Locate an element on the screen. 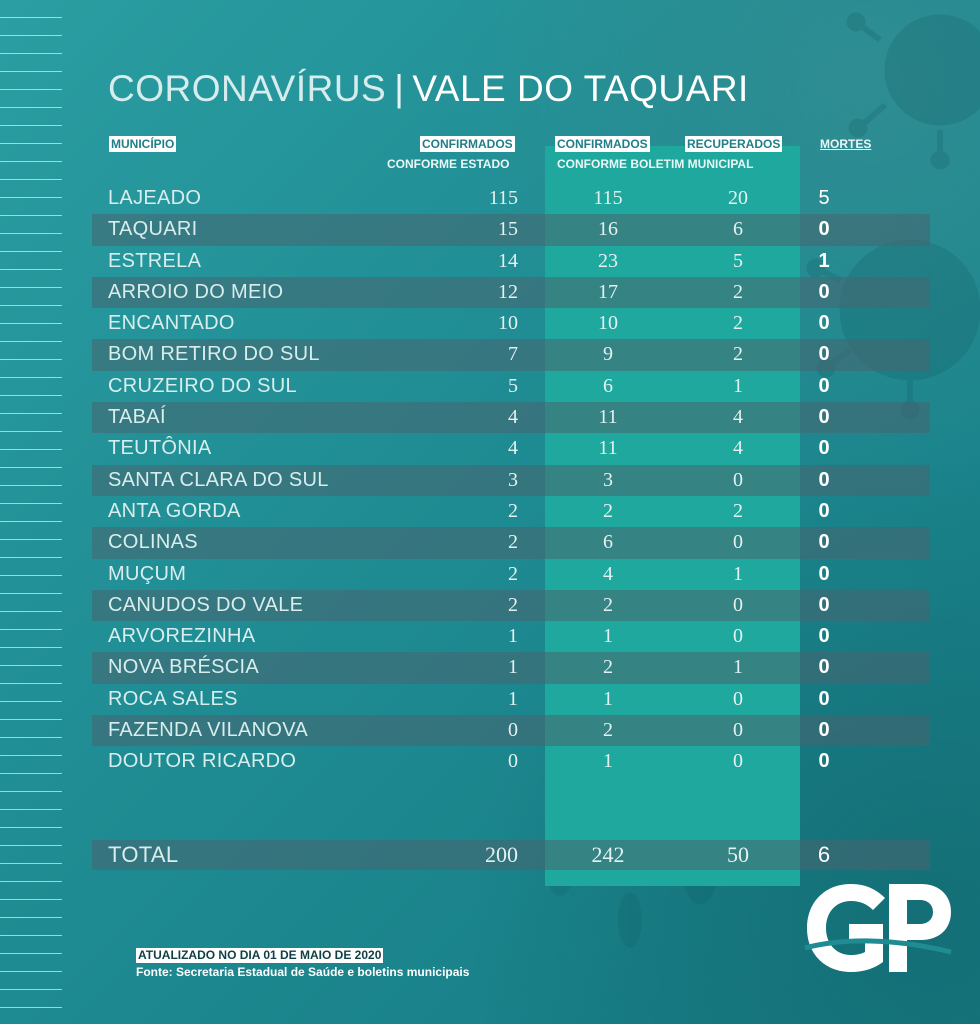  cell-confirmados-estado: 10 is located at coordinates (508, 323).